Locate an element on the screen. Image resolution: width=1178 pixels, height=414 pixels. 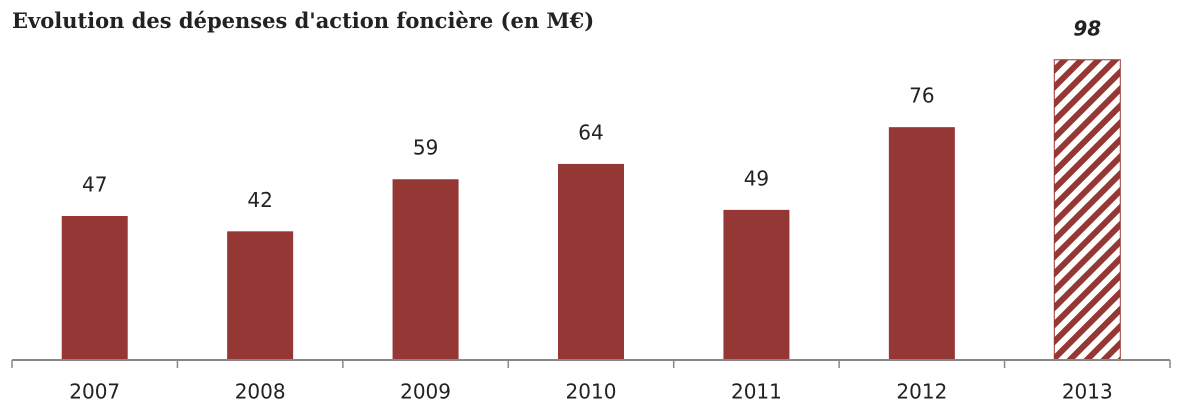
data-label: 98 is located at coordinates (1087, 28).